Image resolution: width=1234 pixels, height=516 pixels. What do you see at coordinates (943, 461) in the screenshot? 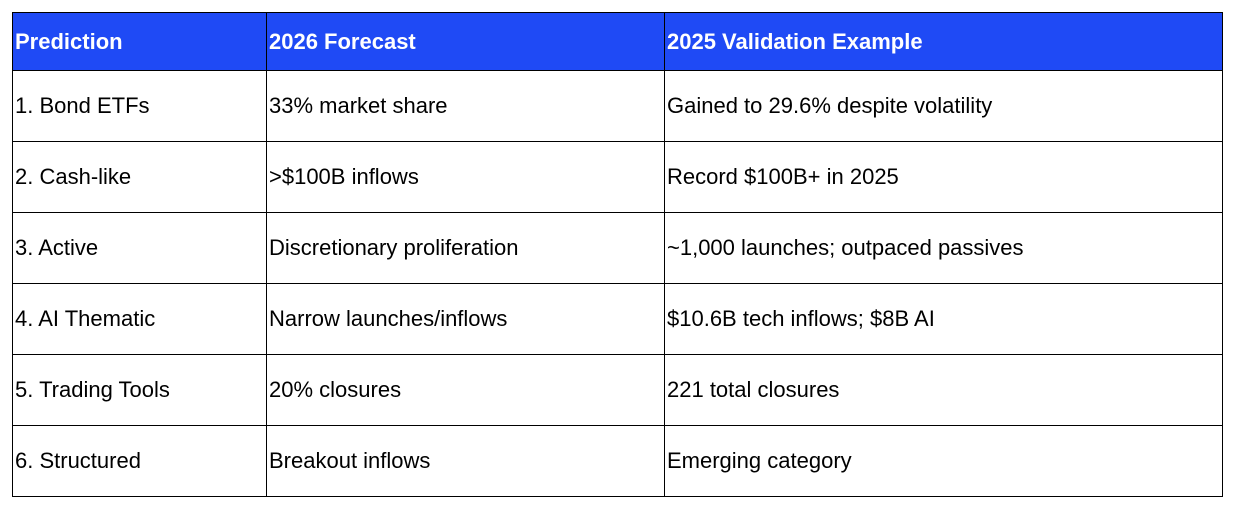
I see `cell-validation: Emerging category` at bounding box center [943, 461].